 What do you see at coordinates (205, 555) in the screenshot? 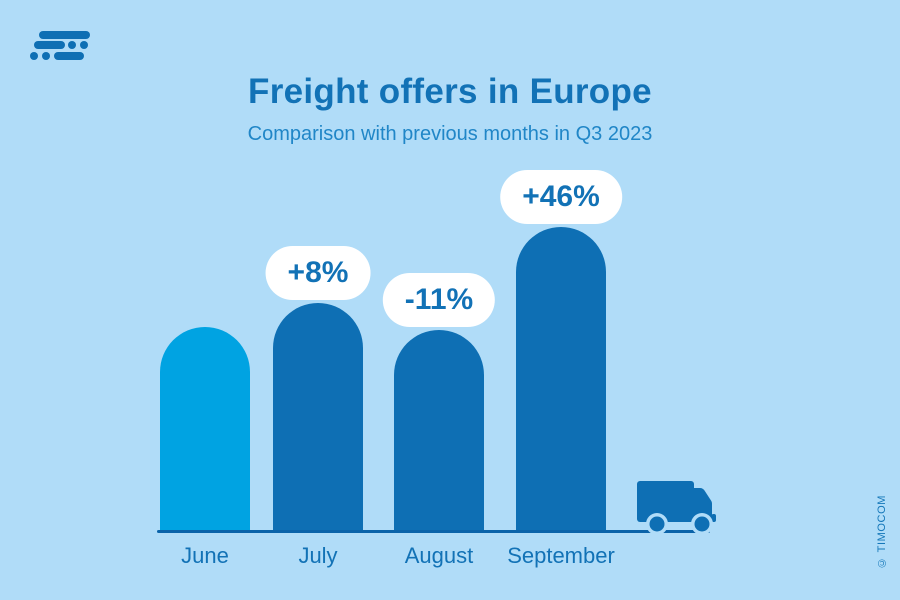
I see `axis-label-june: June` at bounding box center [205, 555].